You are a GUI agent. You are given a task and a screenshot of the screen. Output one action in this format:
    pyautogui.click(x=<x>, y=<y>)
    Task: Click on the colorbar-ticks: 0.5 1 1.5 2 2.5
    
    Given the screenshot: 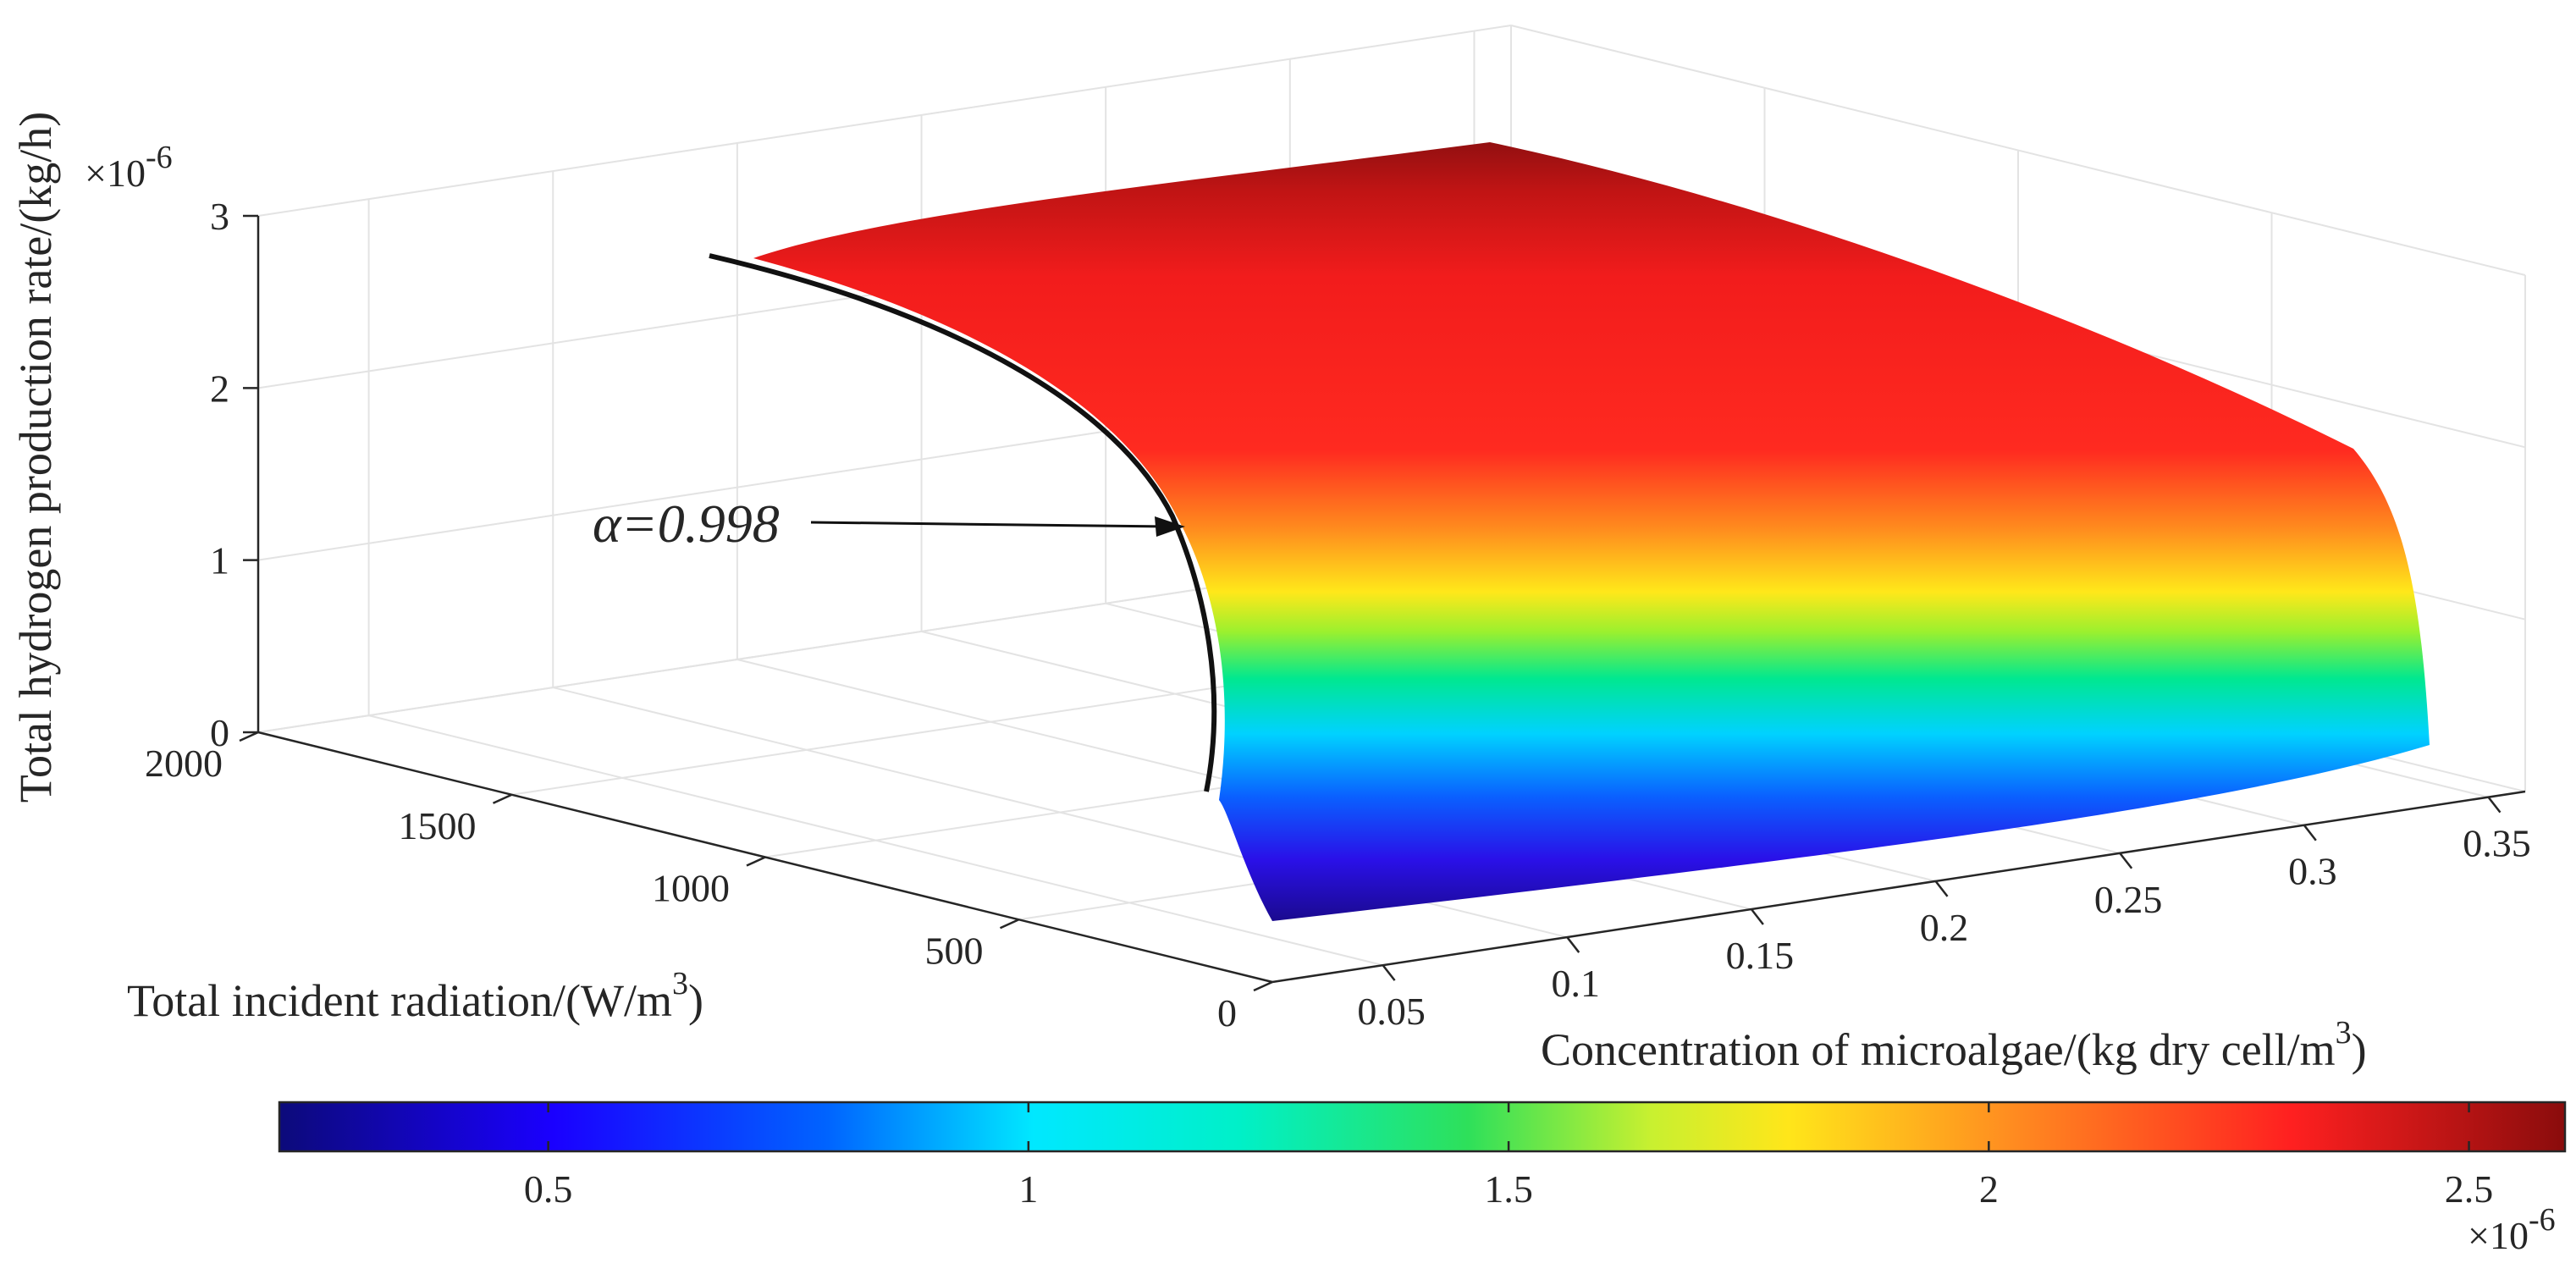 What is the action you would take?
    pyautogui.click(x=1508, y=1156)
    